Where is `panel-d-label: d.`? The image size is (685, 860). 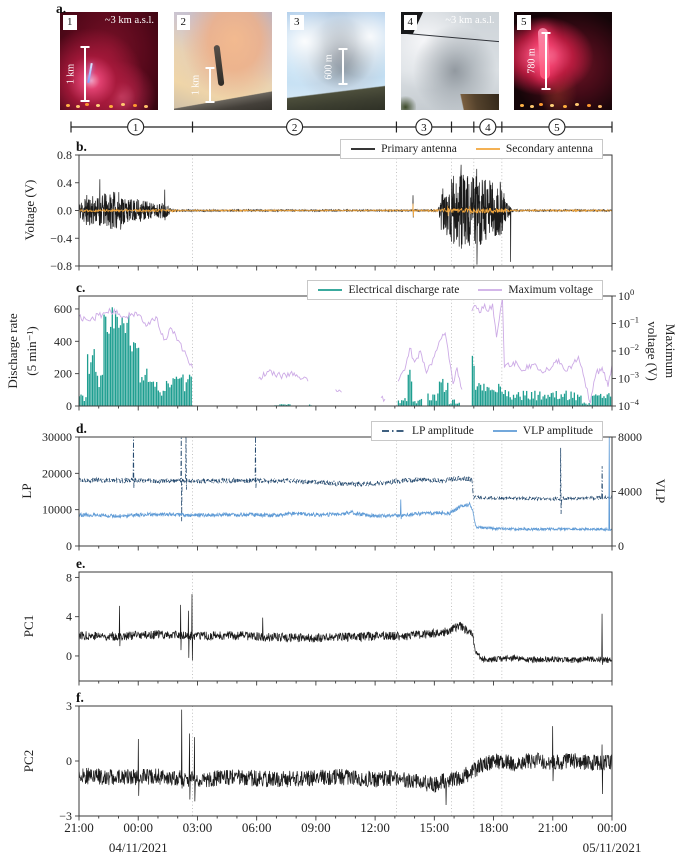 panel-d-label: d. is located at coordinates (81, 428).